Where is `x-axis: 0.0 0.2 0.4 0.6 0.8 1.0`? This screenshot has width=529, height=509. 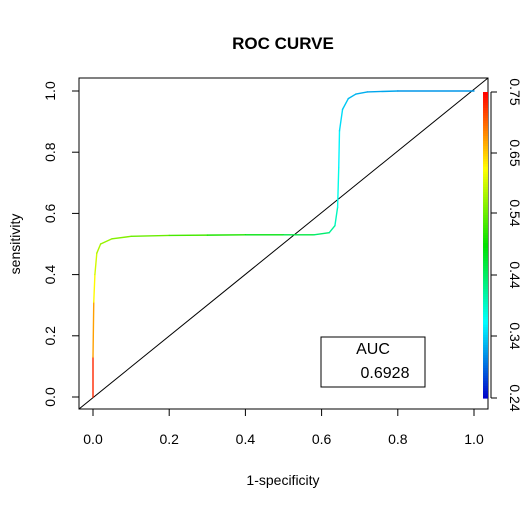 x-axis: 0.0 0.2 0.4 0.6 0.8 1.0 is located at coordinates (283, 428).